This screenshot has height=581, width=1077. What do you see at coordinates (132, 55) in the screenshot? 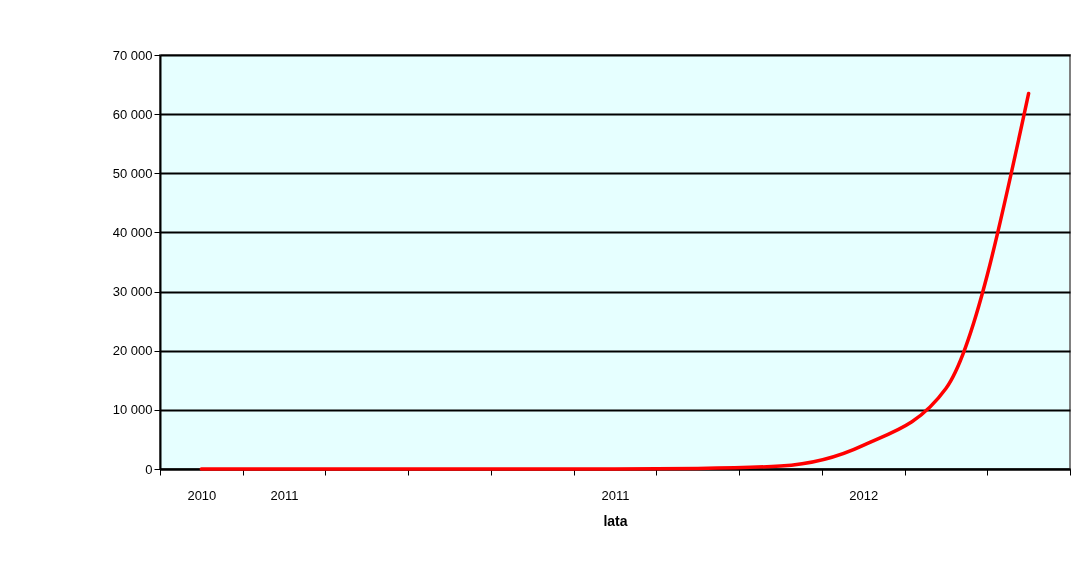
I see `y-tick-label: 70 000` at bounding box center [132, 55].